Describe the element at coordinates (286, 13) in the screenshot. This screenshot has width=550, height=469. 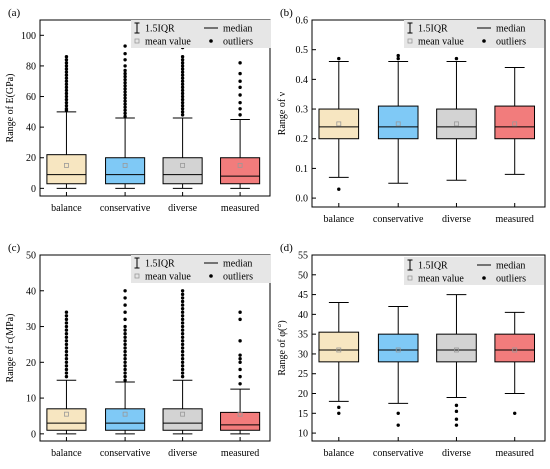
I see `panel-label: (b)` at that location.